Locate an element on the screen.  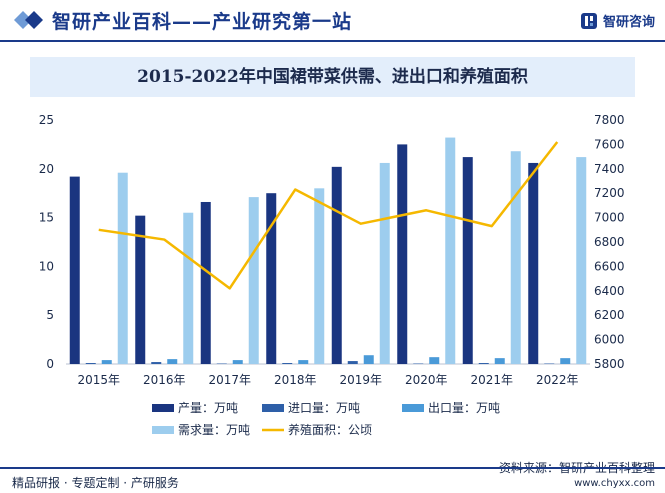
x-tick-label: 2020年 is located at coordinates (426, 380).